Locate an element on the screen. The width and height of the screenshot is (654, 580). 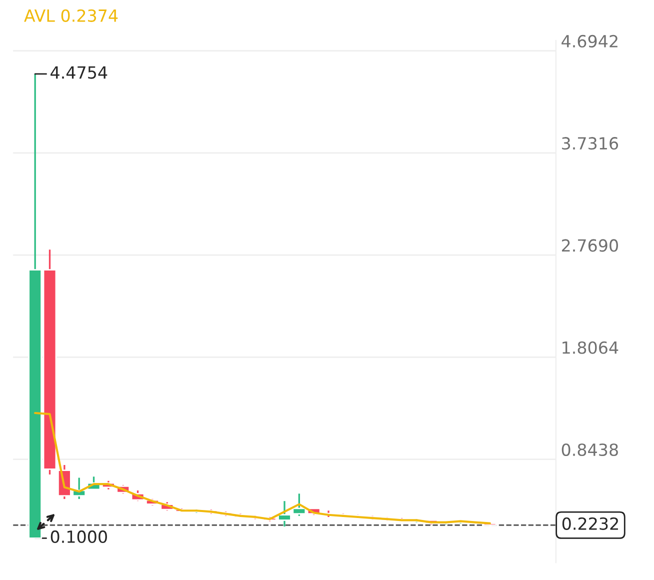
y-tick-label: 2.7690 is located at coordinates (590, 245).